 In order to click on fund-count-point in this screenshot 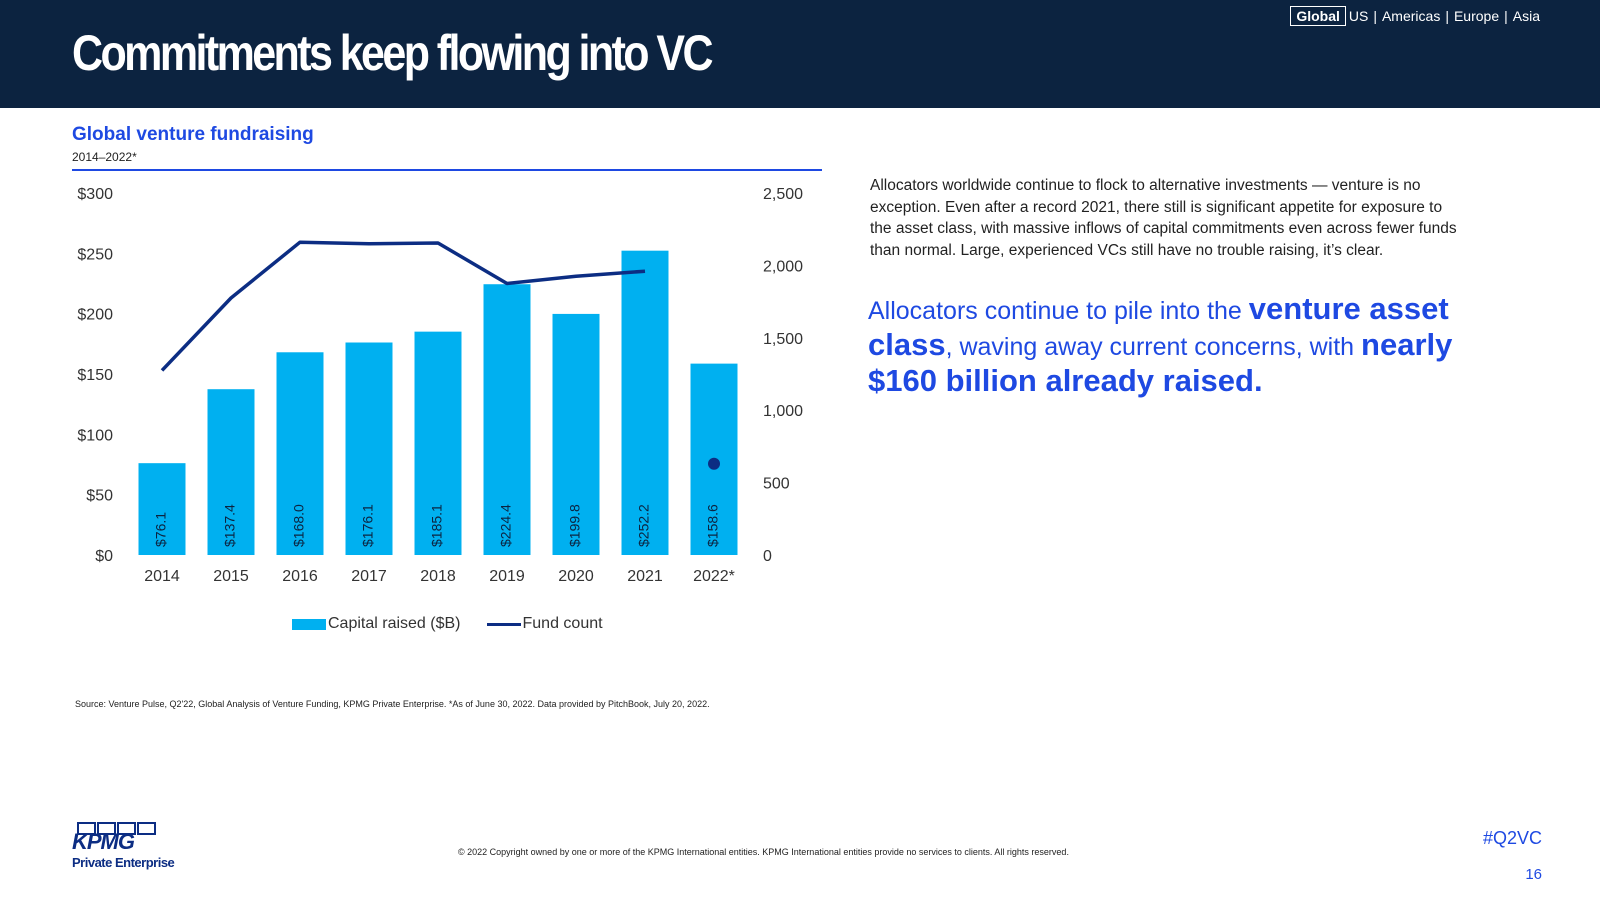, I will do `click(714, 463)`.